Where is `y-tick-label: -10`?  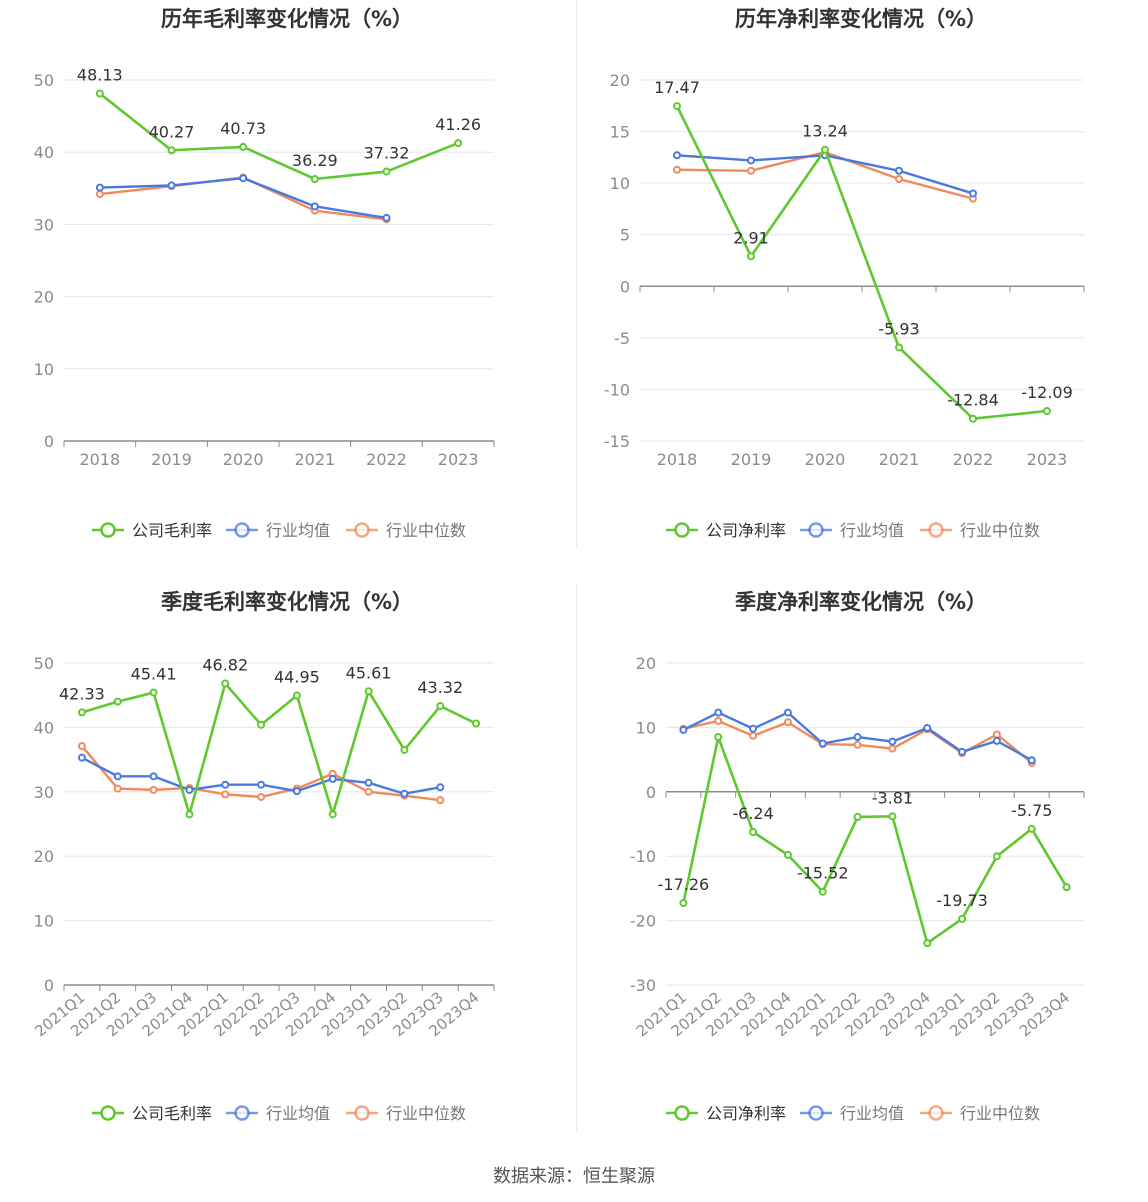
y-tick-label: -10 is located at coordinates (617, 389).